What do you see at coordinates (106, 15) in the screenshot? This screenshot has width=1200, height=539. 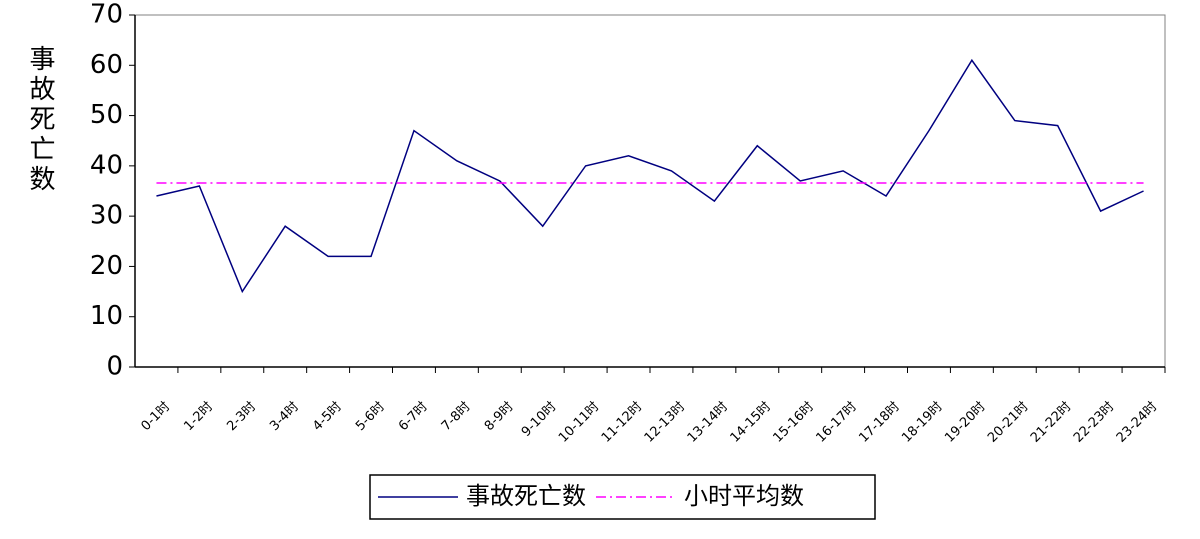 I see `y-tick-label: 70` at bounding box center [106, 15].